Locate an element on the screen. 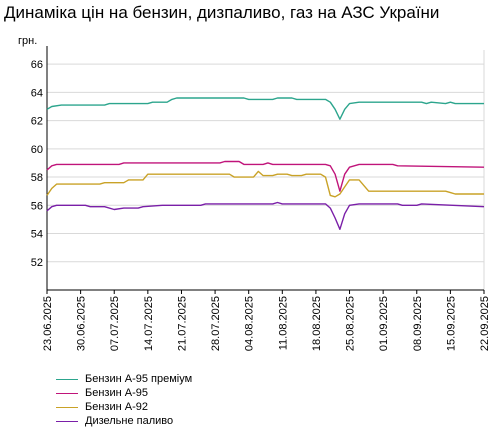  x-tick-label: 18.08.2025 is located at coordinates (317, 323).